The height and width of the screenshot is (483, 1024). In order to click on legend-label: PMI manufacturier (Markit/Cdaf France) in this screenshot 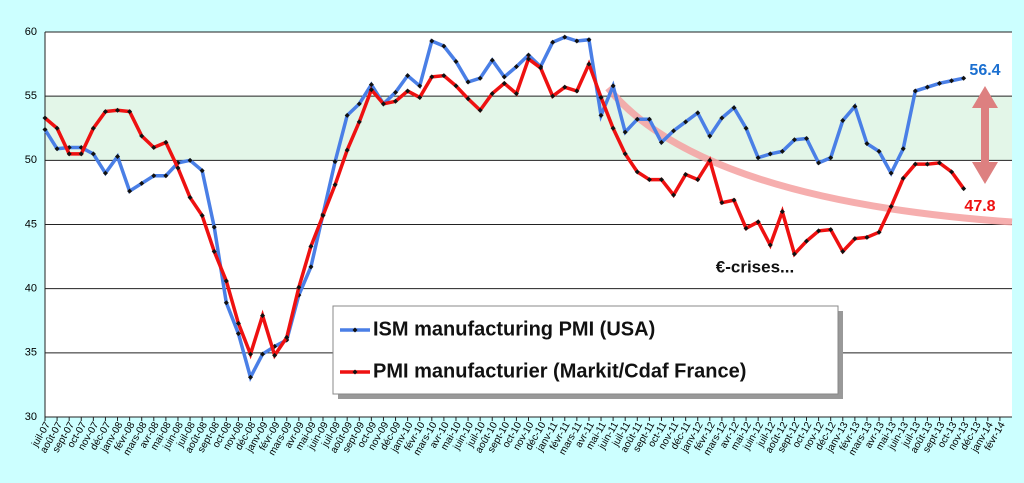, I will do `click(559, 371)`.